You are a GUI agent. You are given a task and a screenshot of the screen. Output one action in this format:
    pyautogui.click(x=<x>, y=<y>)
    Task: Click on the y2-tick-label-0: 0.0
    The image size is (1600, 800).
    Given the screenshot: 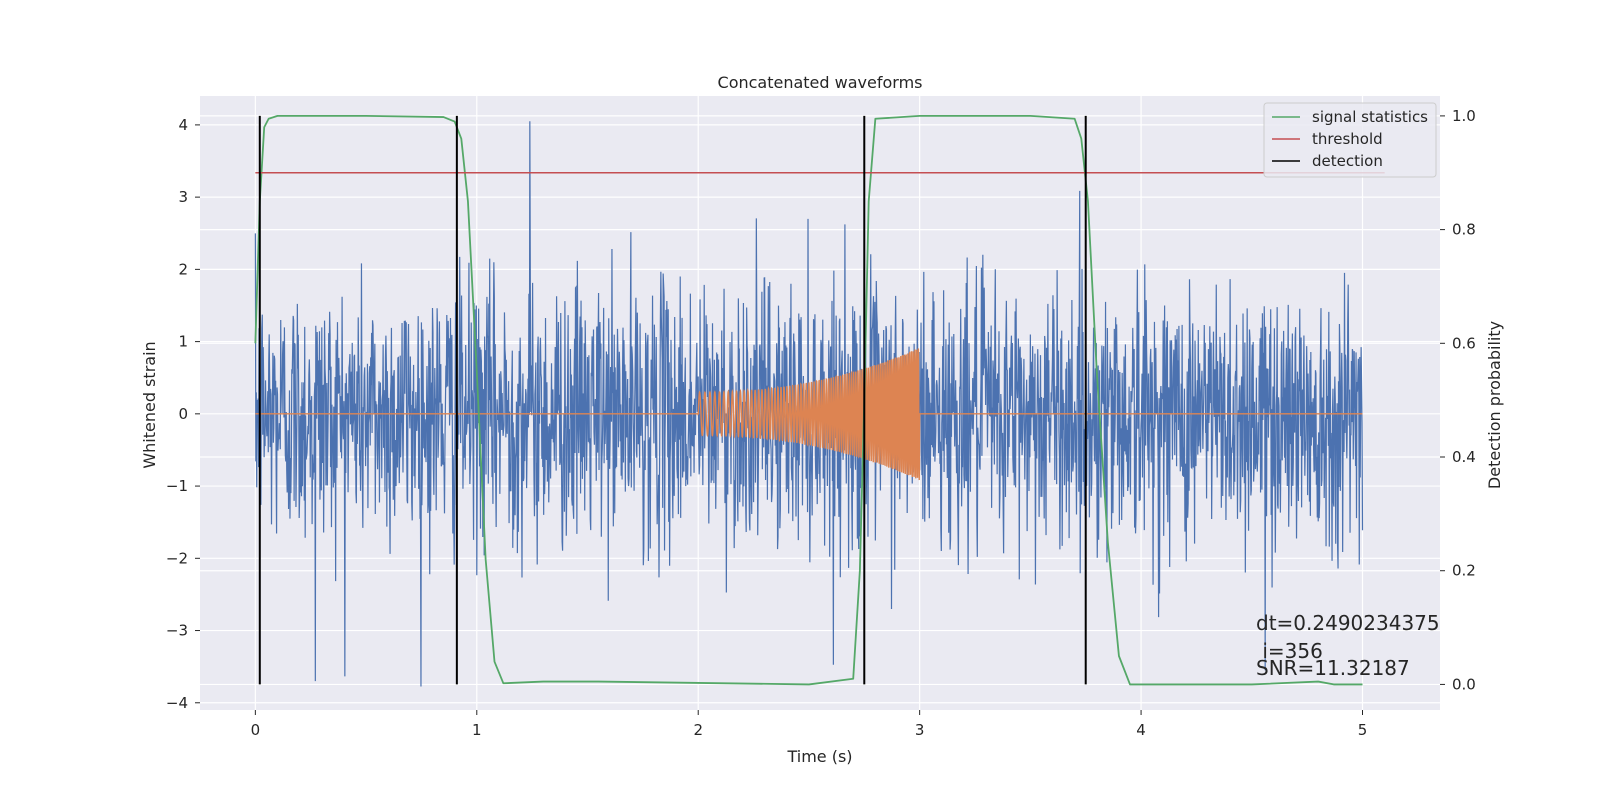 What is the action you would take?
    pyautogui.click(x=1464, y=684)
    